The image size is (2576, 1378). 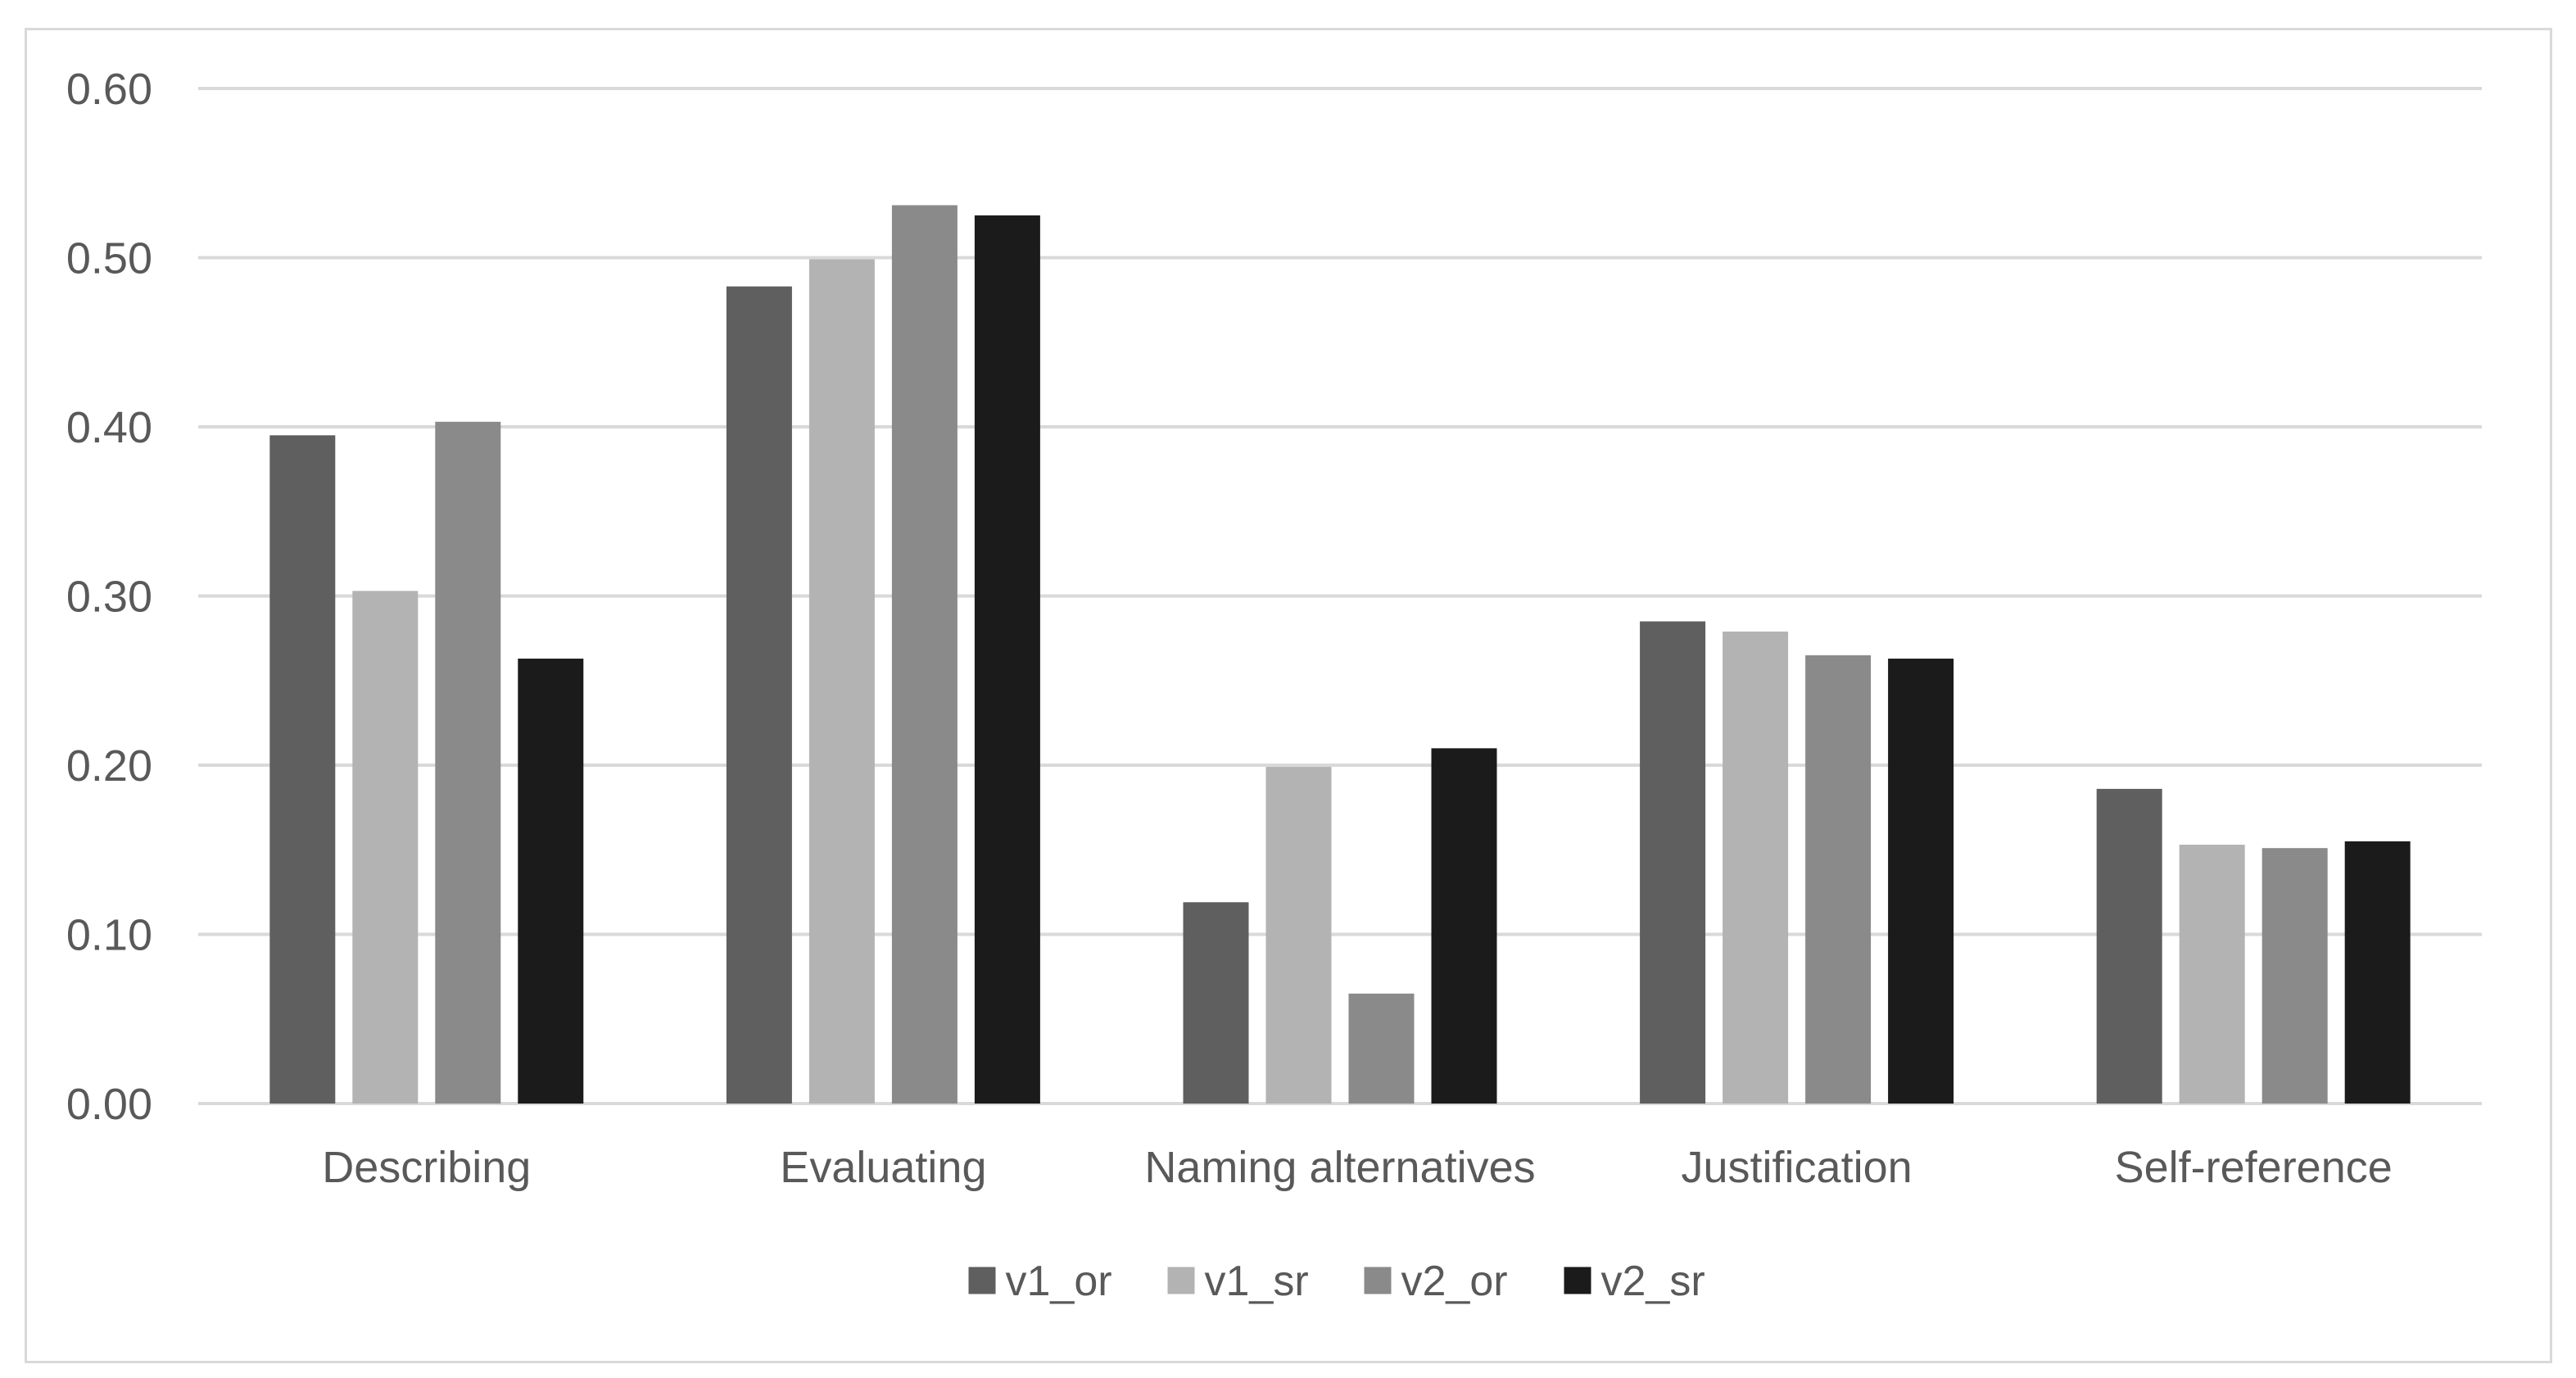 I want to click on legend-swatch-v2_sr, so click(x=1577, y=1281).